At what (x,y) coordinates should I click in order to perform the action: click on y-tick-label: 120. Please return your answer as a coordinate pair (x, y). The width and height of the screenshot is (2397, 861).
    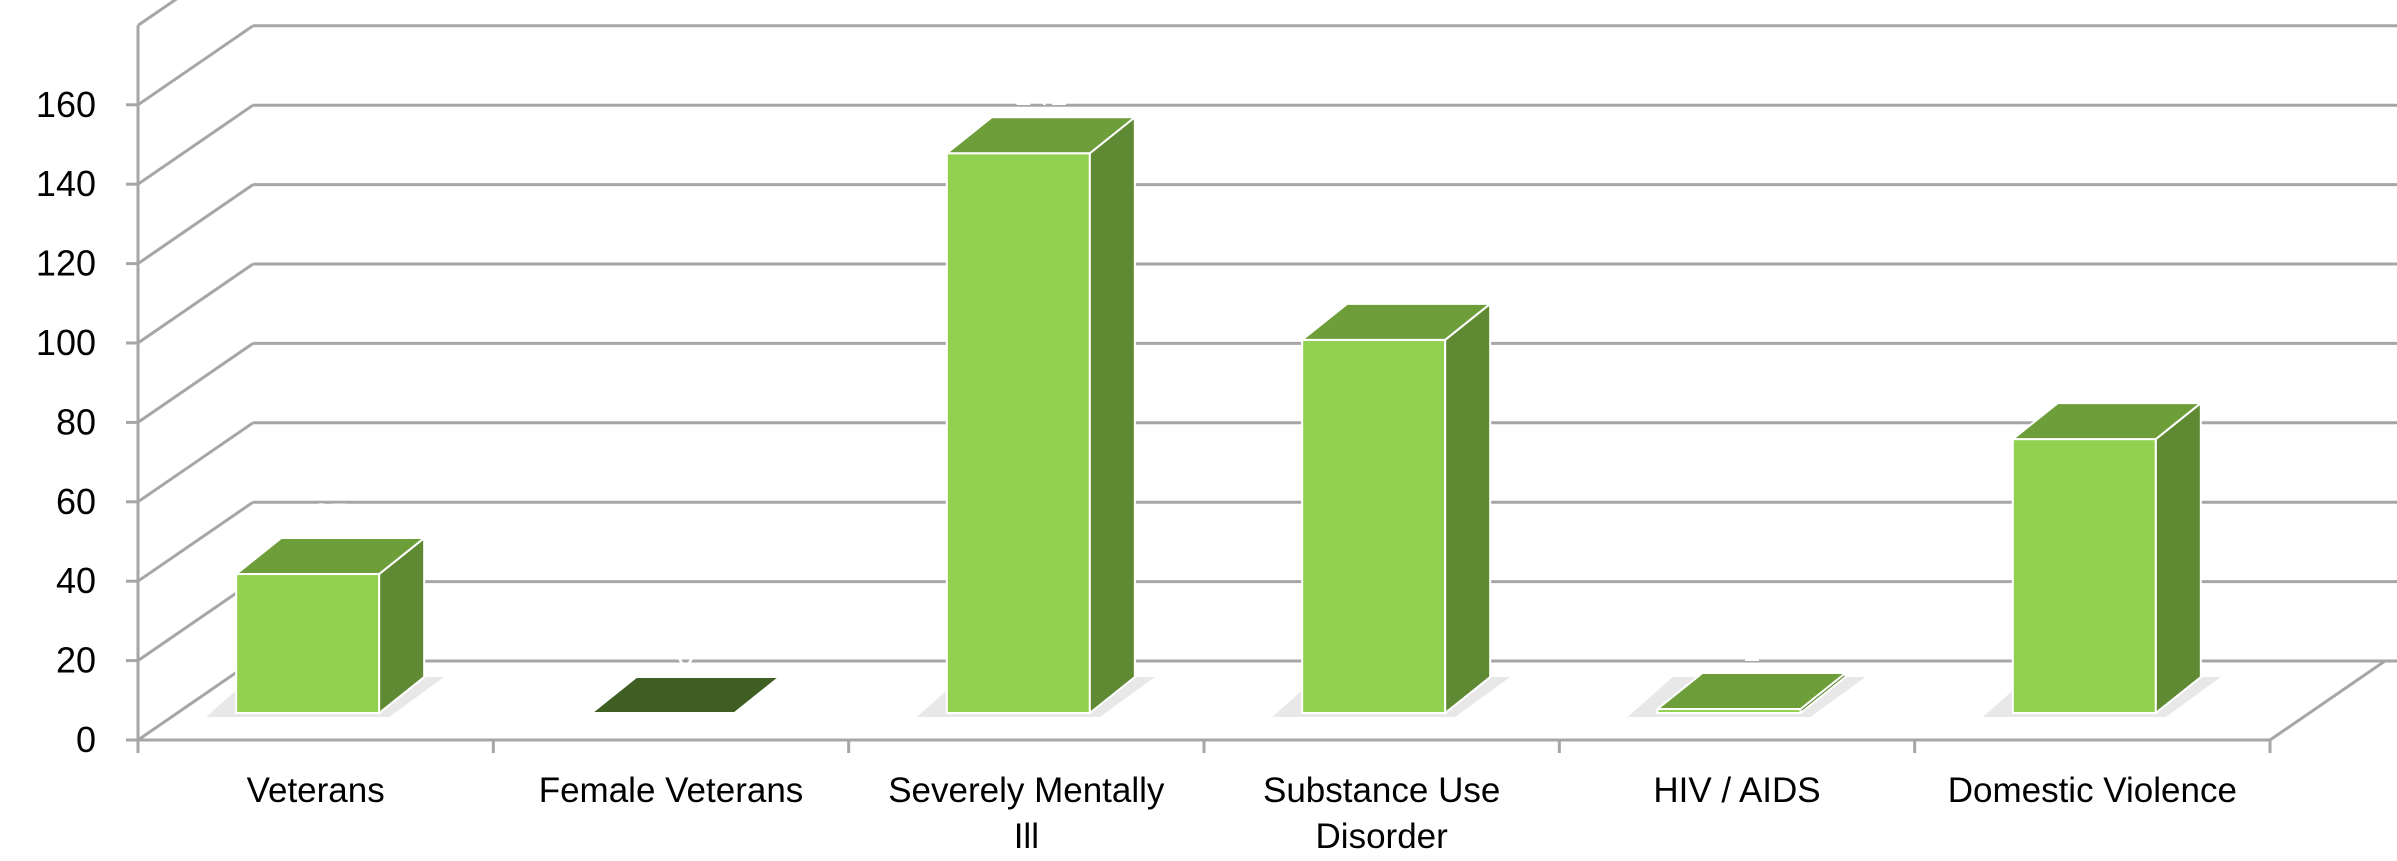
    Looking at the image, I should click on (66, 263).